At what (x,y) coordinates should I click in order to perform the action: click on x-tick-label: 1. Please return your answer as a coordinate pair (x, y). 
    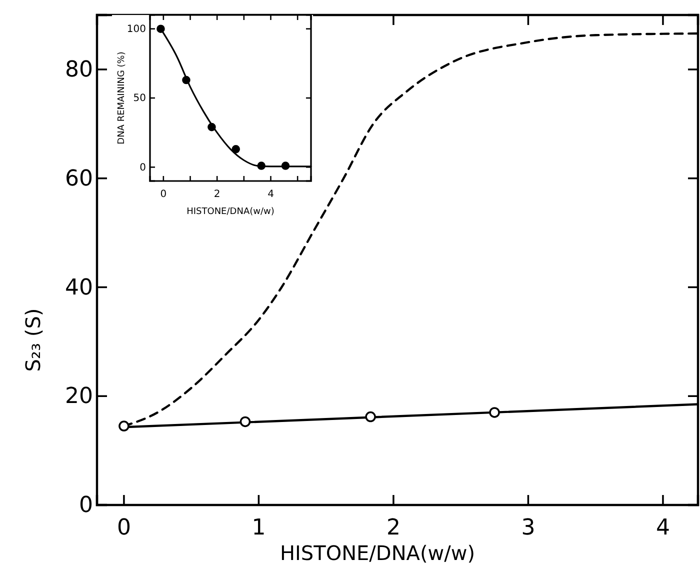
    Looking at the image, I should click on (259, 528).